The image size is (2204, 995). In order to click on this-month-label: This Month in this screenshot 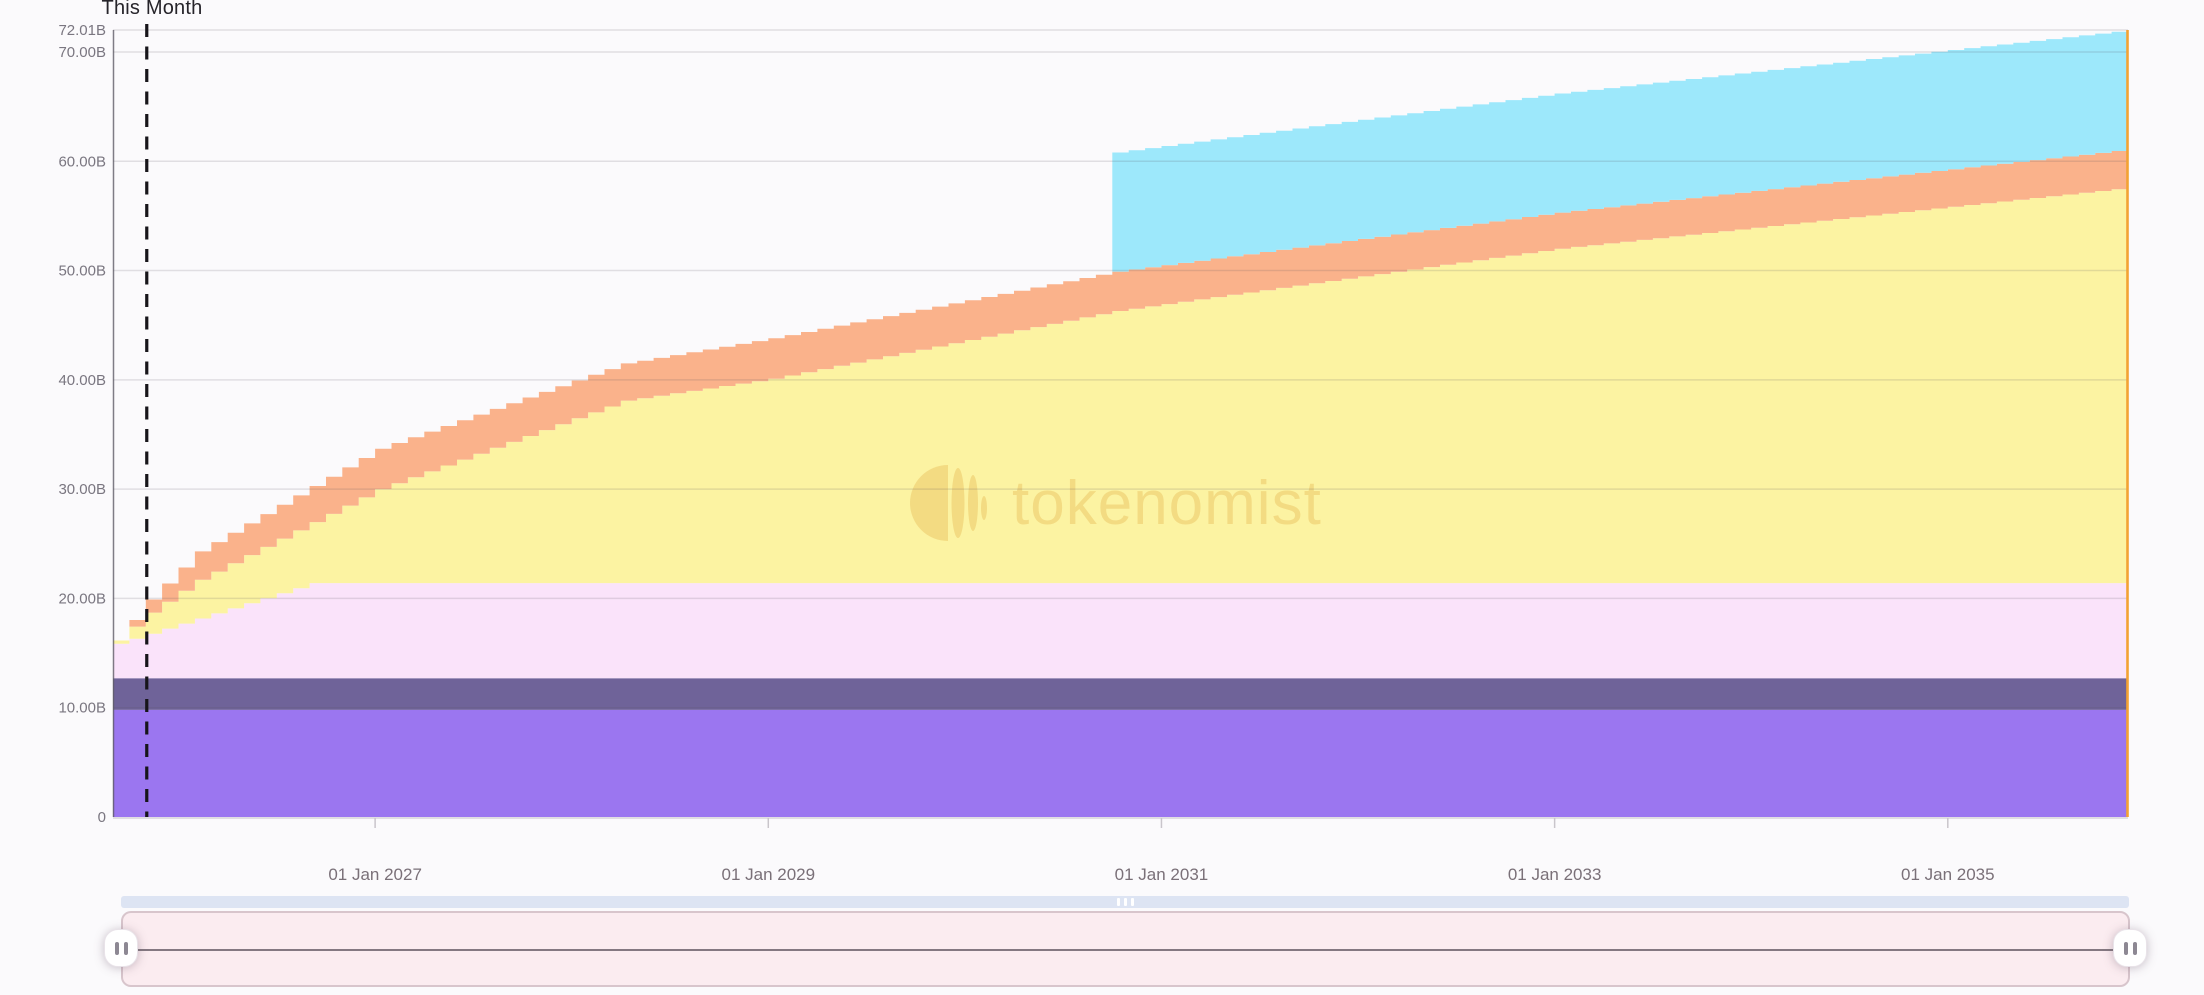, I will do `click(152, 9)`.